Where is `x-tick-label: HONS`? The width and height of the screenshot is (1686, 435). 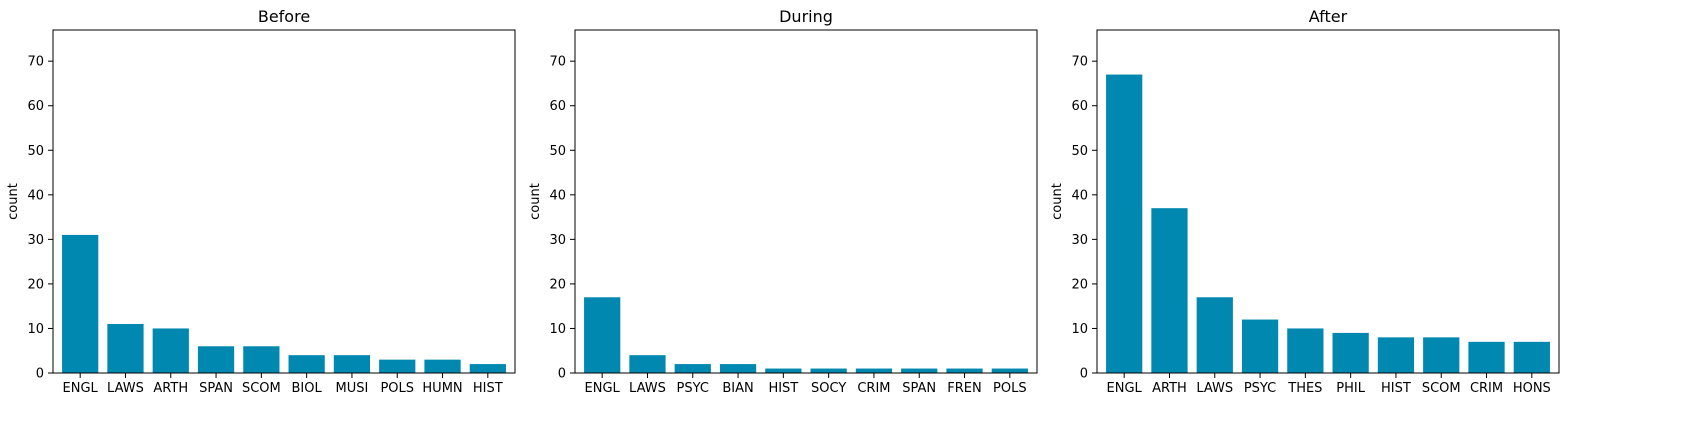 x-tick-label: HONS is located at coordinates (1532, 388).